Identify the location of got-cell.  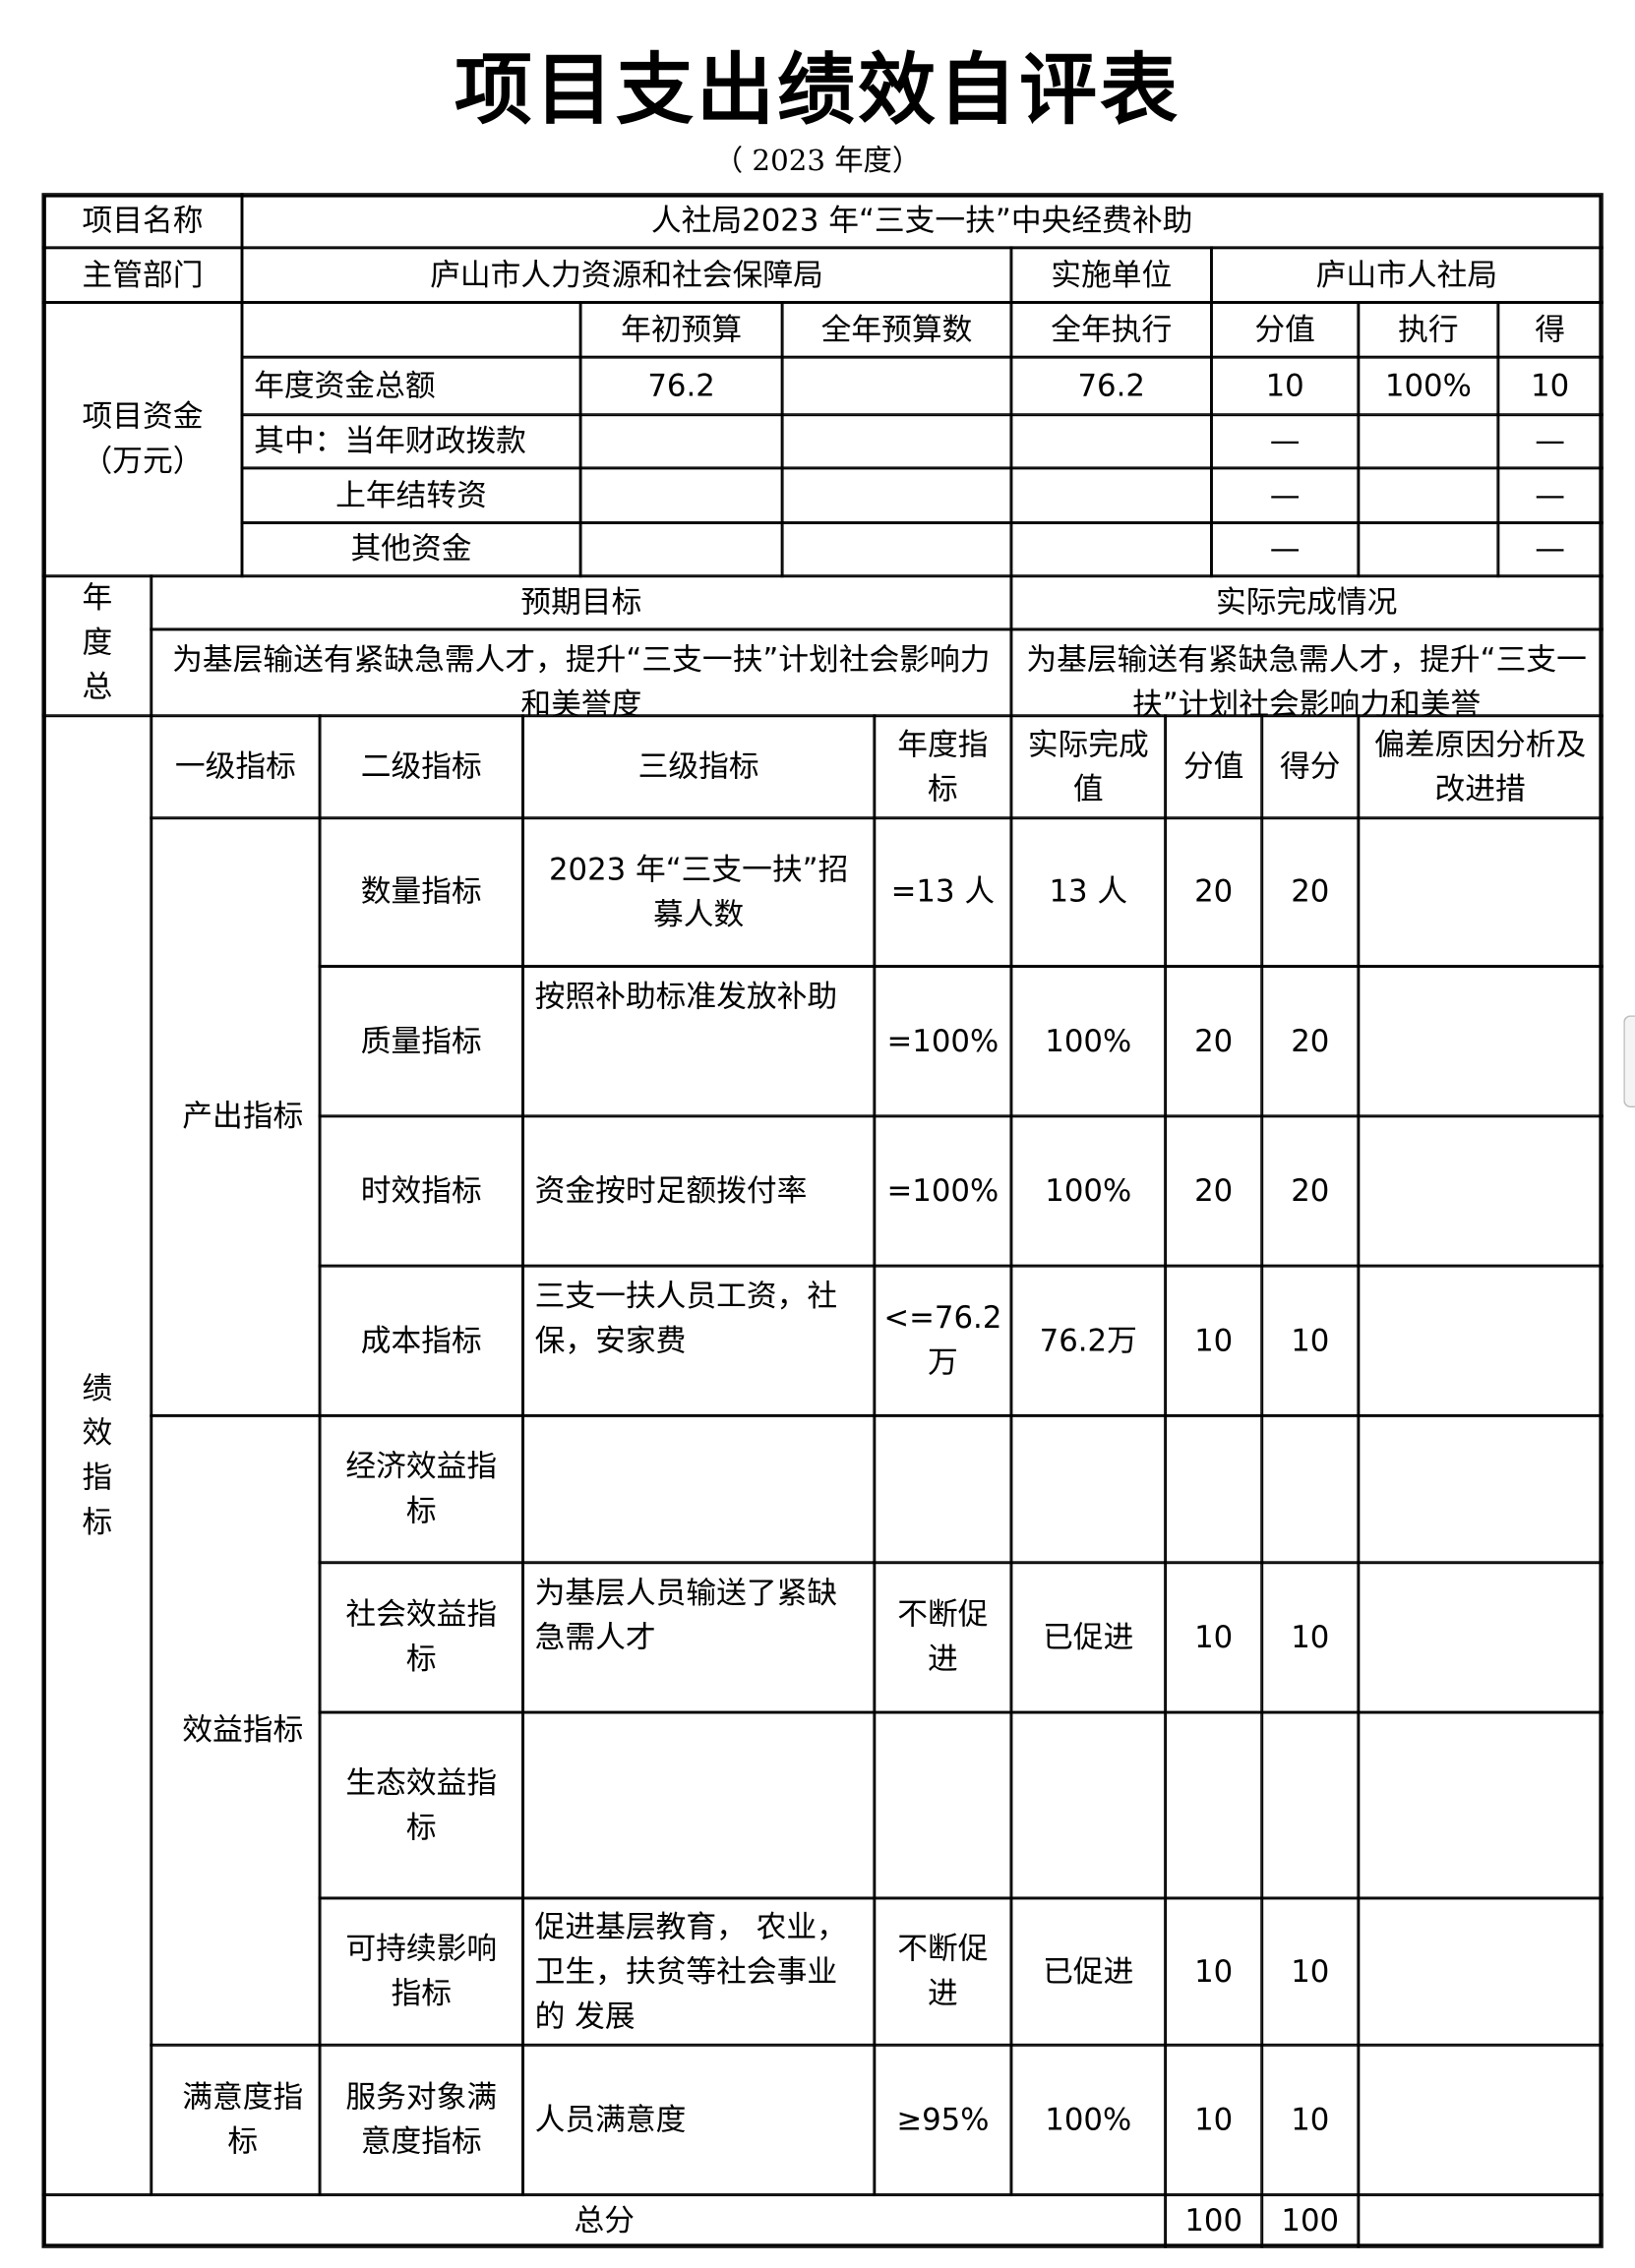
(1310, 1805).